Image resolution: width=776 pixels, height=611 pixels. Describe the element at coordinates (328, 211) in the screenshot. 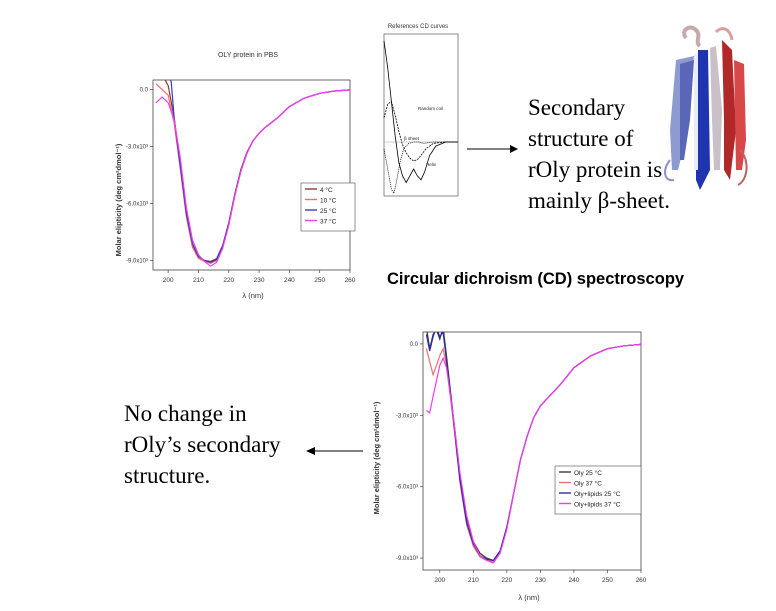

I see `legend-label: 25 °C` at that location.